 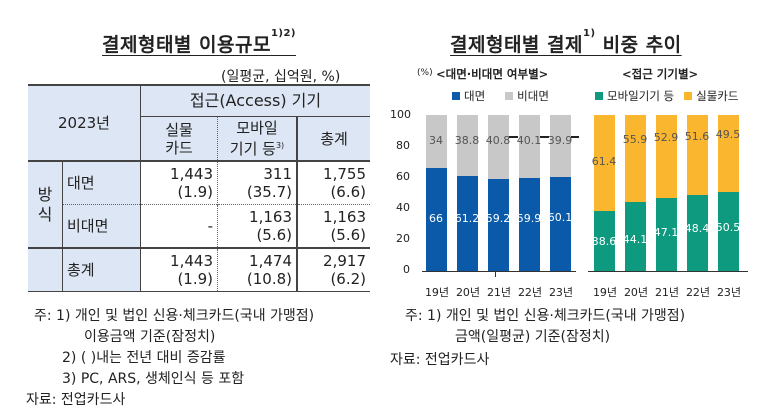 What do you see at coordinates (697, 136) in the screenshot?
I see `bar-label: 51.6` at bounding box center [697, 136].